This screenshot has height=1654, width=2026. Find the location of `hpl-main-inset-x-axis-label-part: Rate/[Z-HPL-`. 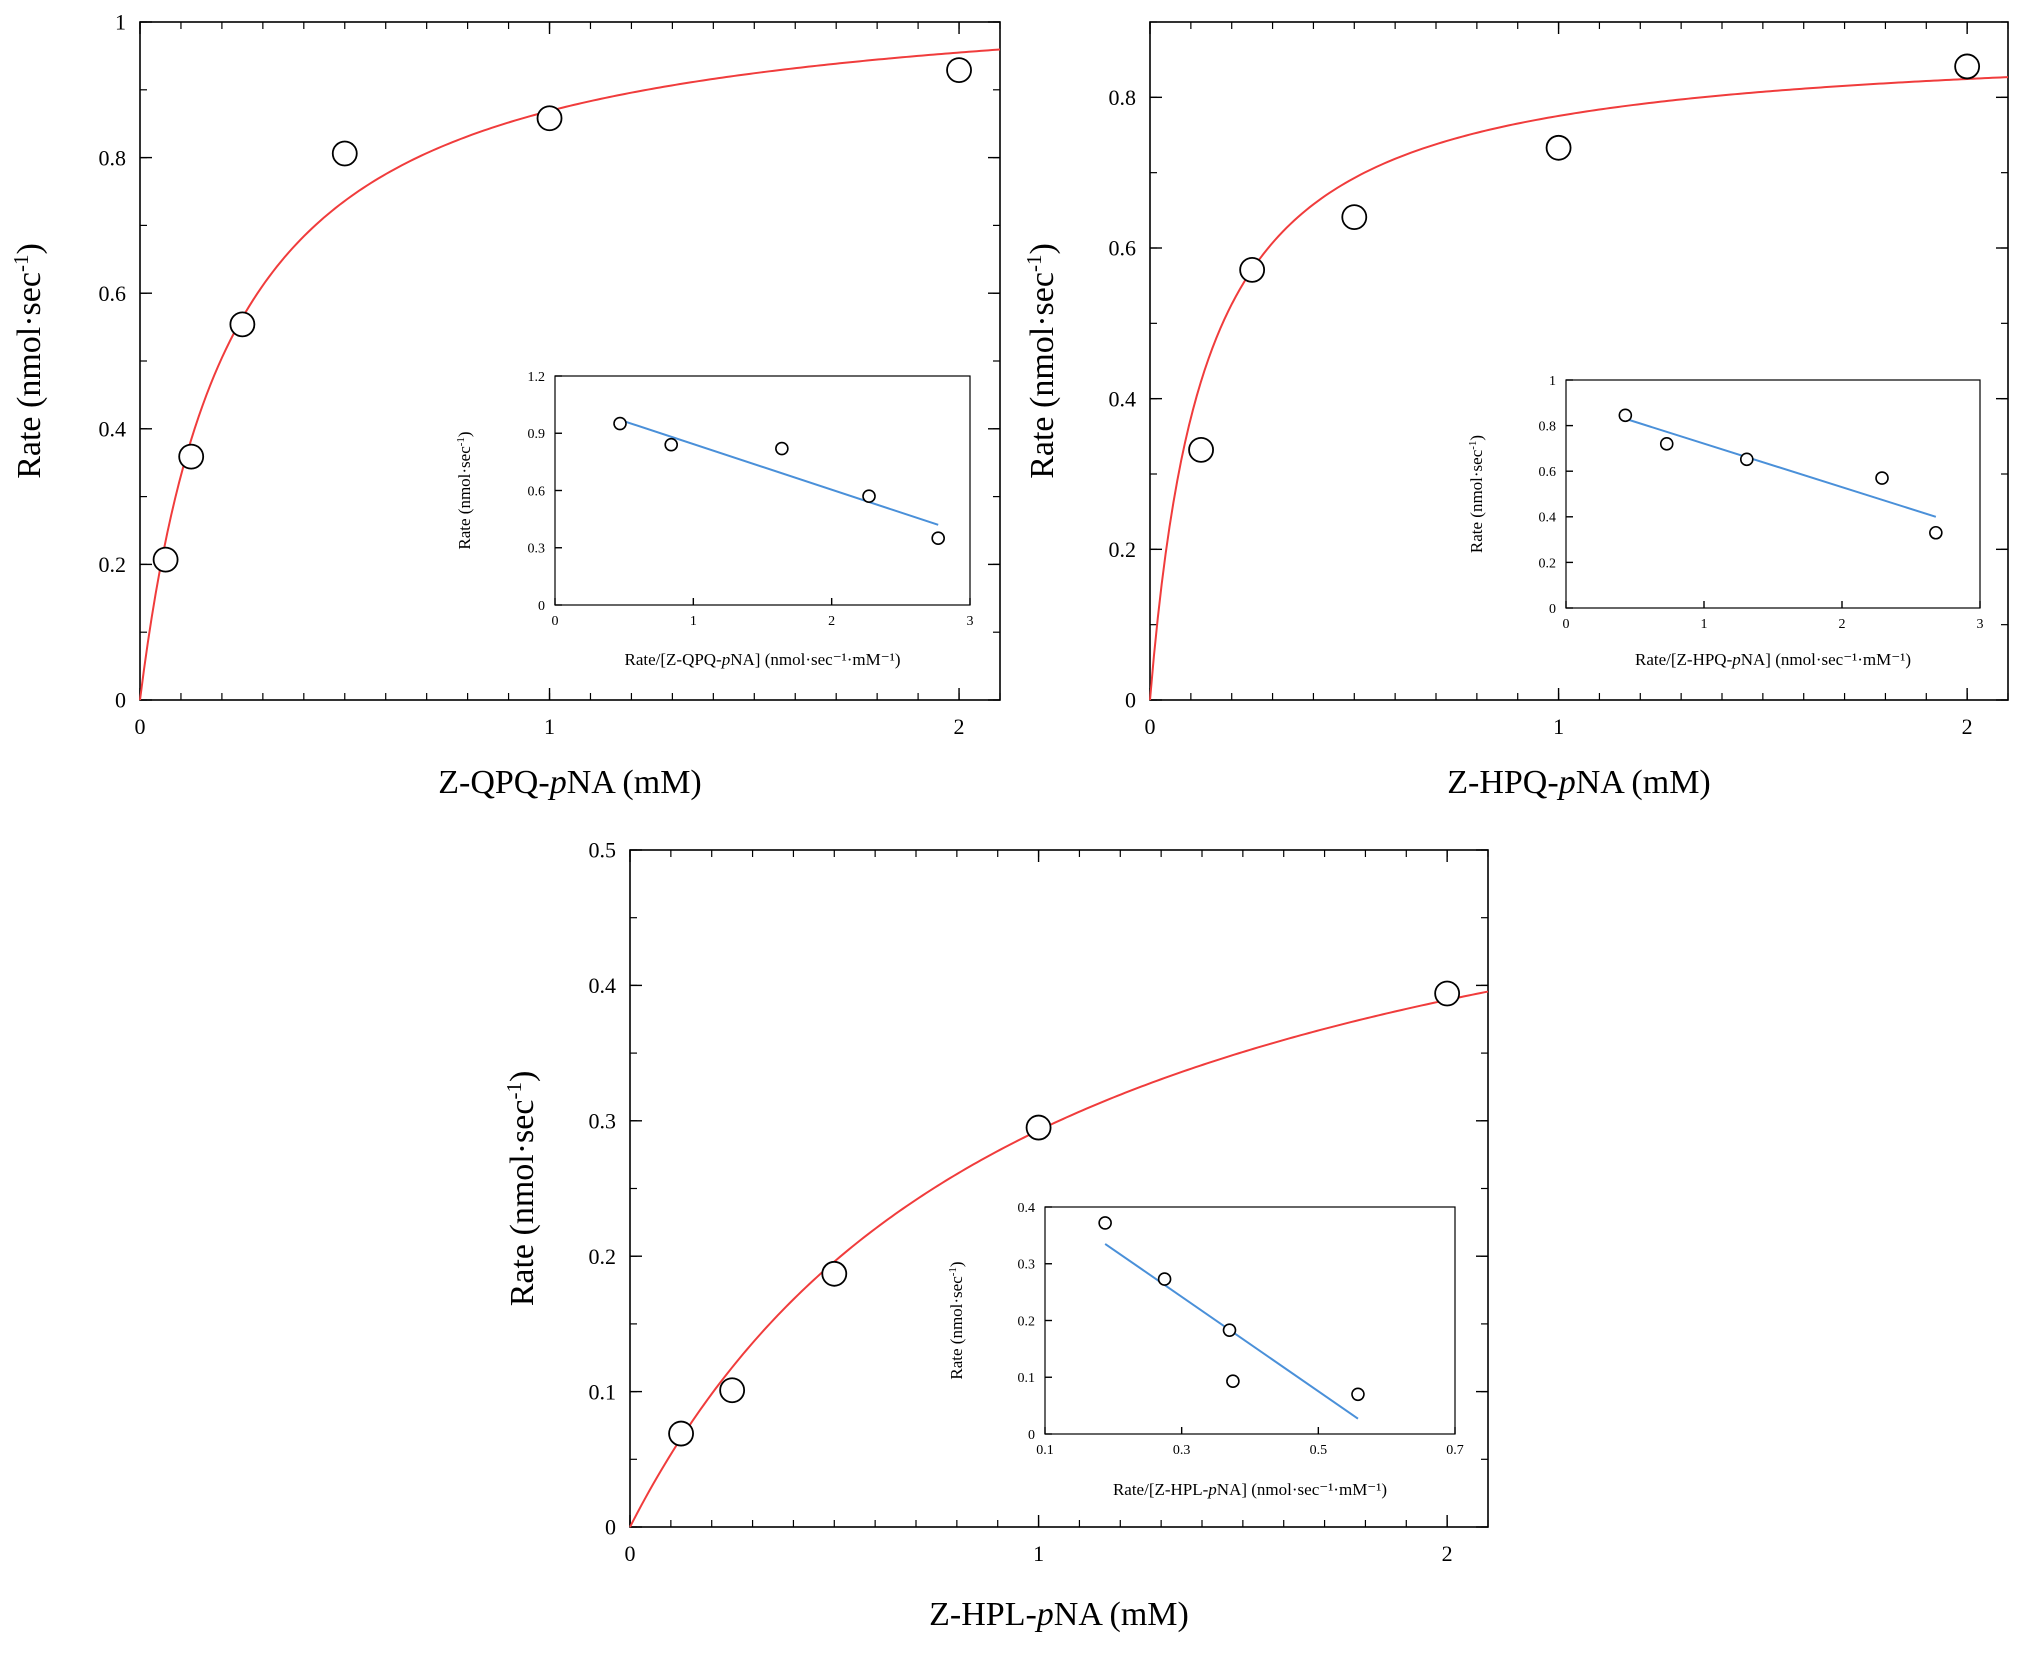

hpl-main-inset-x-axis-label-part: Rate/[Z-HPL- is located at coordinates (1161, 1489).